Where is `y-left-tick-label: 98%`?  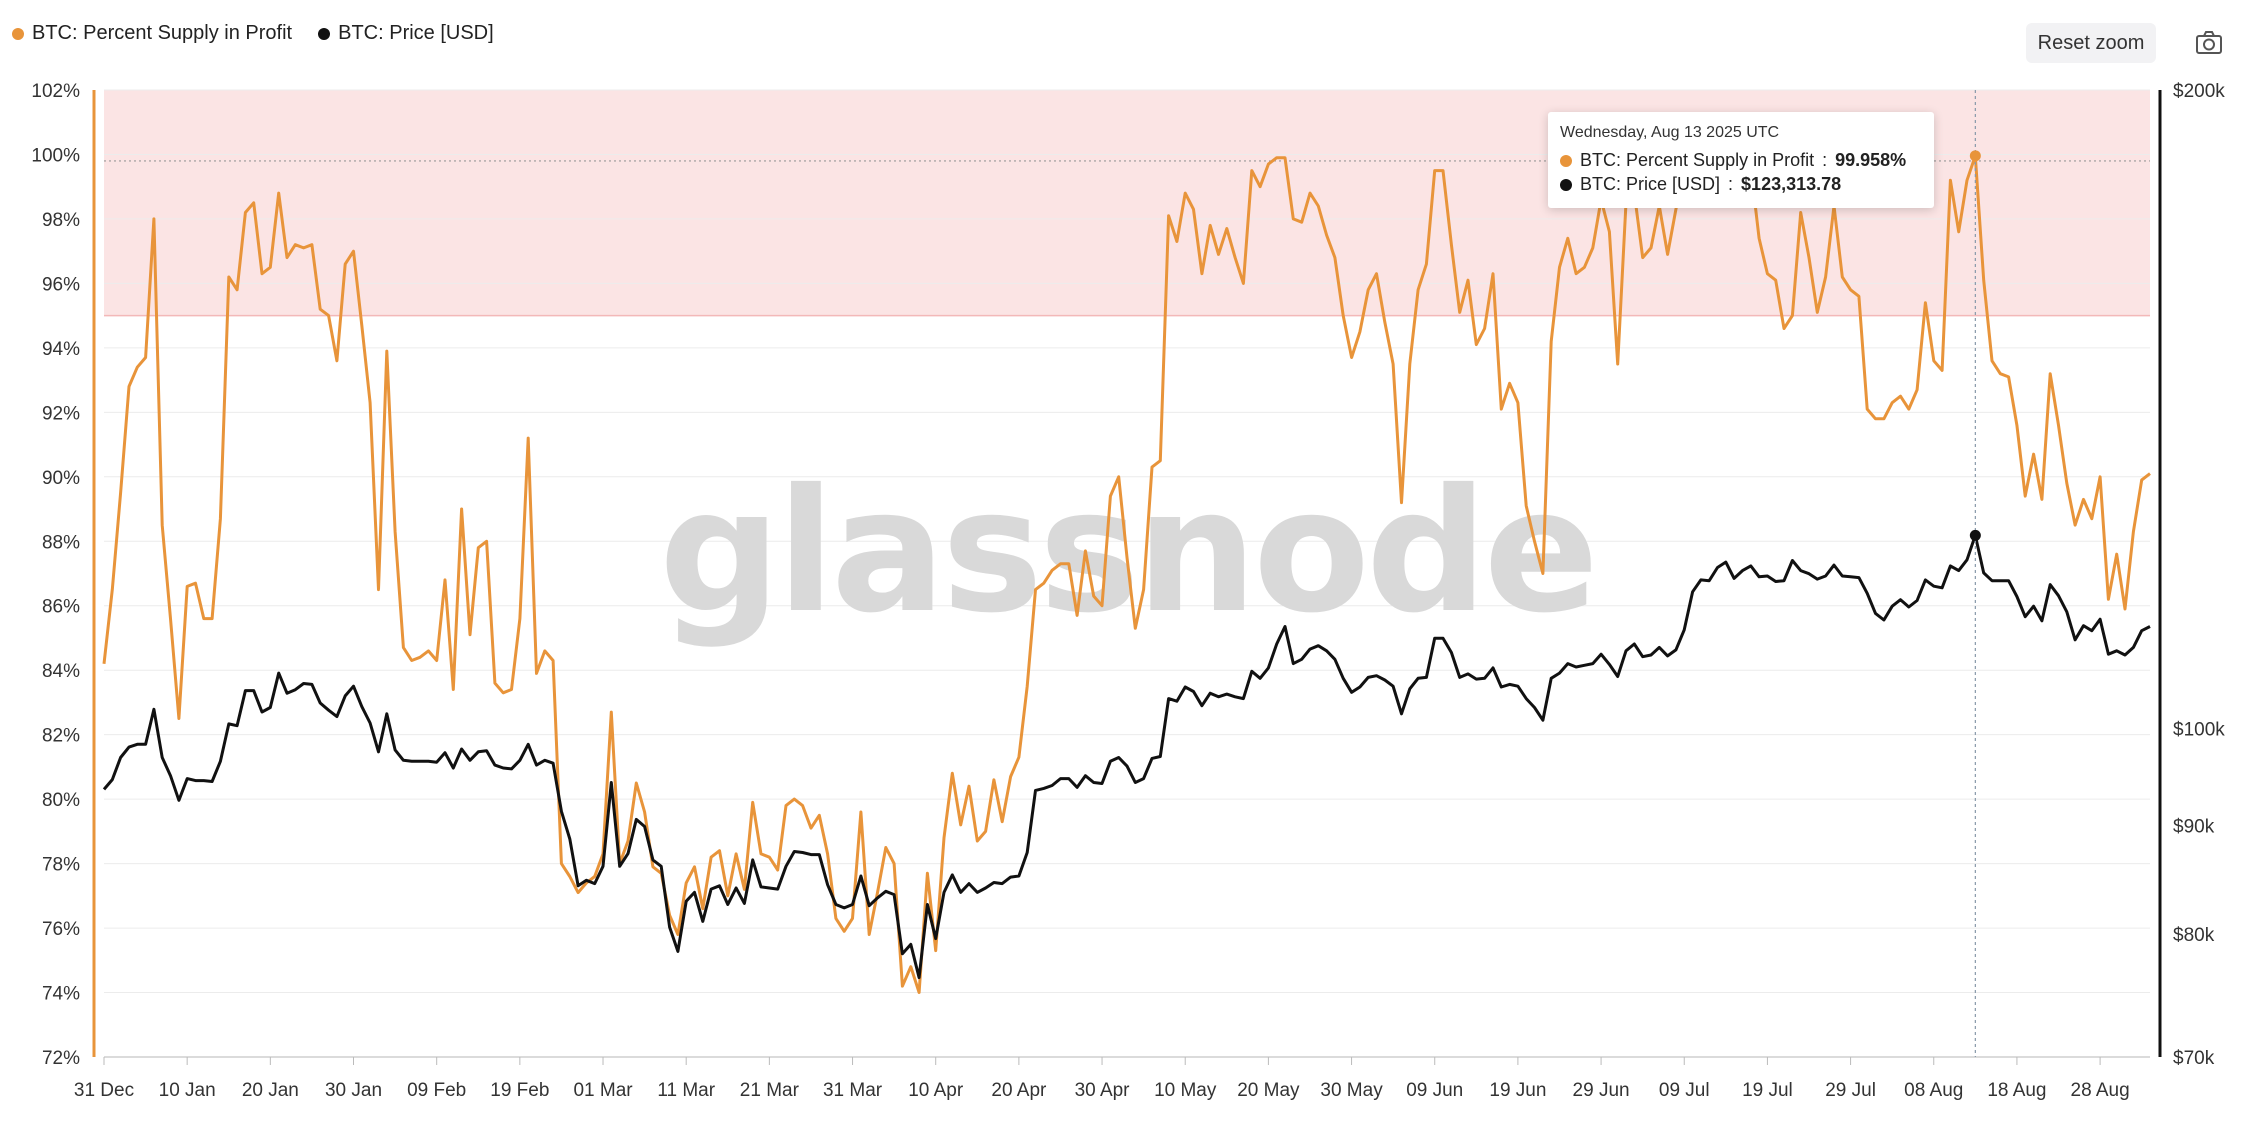
y-left-tick-label: 98% is located at coordinates (61, 220).